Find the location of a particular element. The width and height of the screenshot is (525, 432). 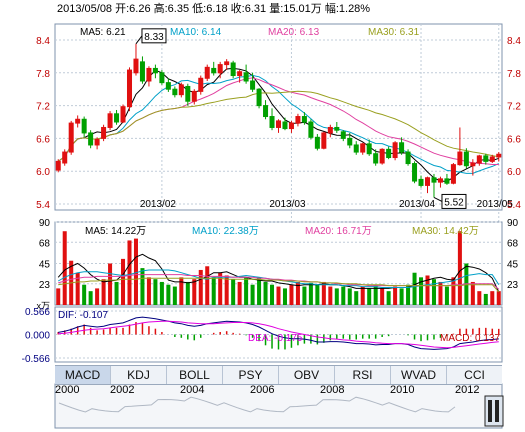

price-tick-right: 7.2 is located at coordinates (514, 107).